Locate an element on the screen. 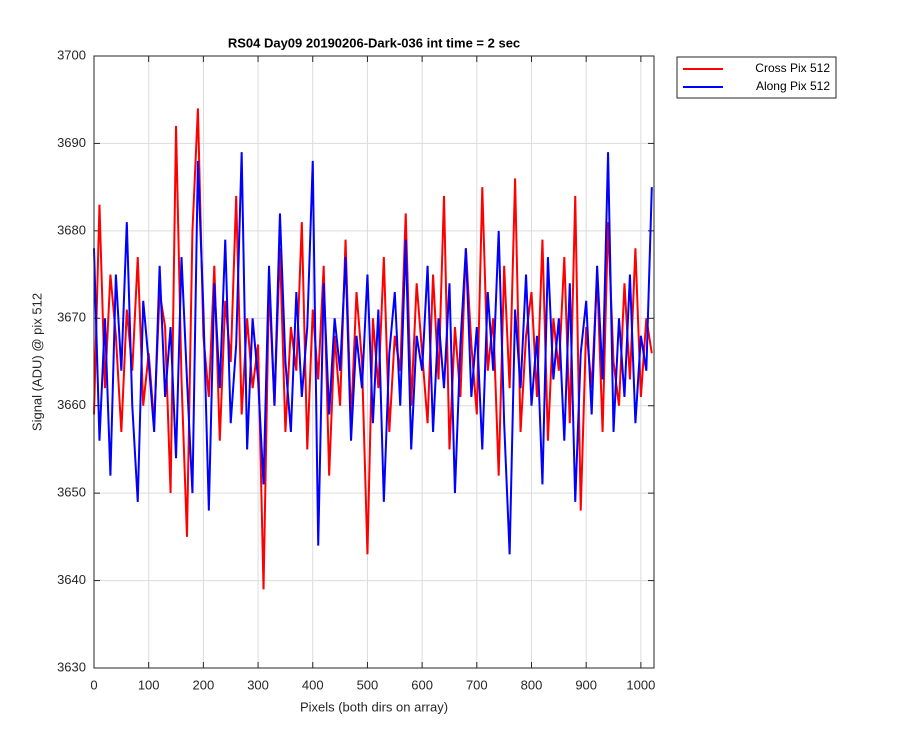 This screenshot has width=900, height=750. y-tick-label: 3640 is located at coordinates (71, 579).